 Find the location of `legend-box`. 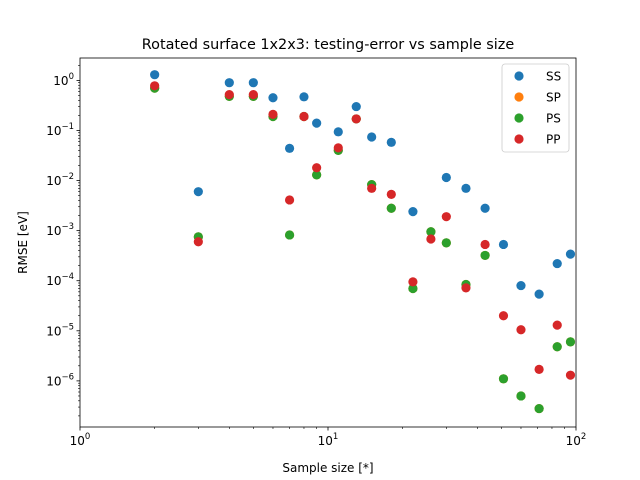

legend-box is located at coordinates (535, 108).